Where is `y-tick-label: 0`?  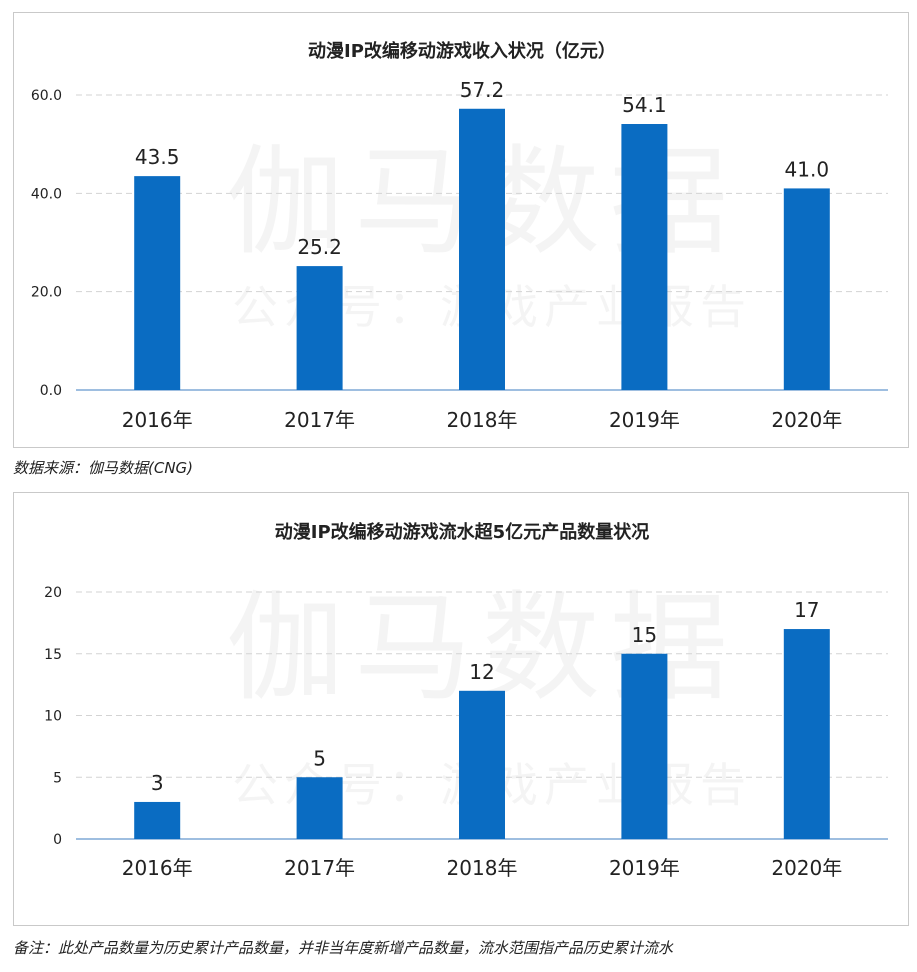
y-tick-label: 0 is located at coordinates (57, 840).